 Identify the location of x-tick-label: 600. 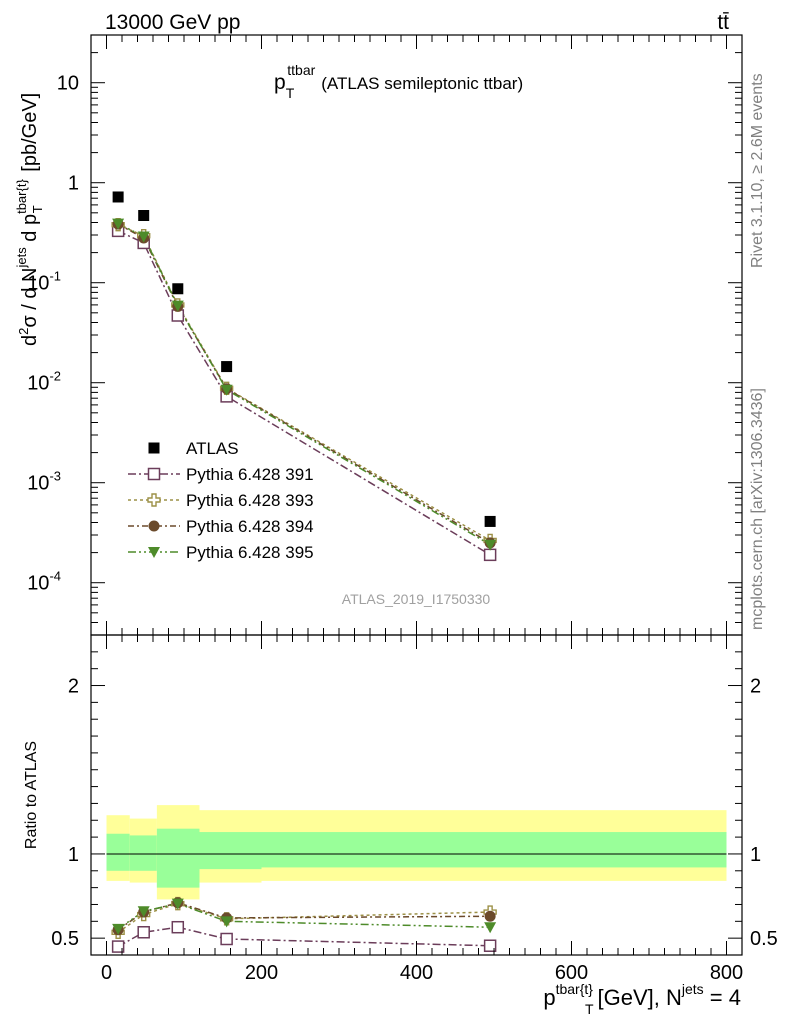
(571, 973).